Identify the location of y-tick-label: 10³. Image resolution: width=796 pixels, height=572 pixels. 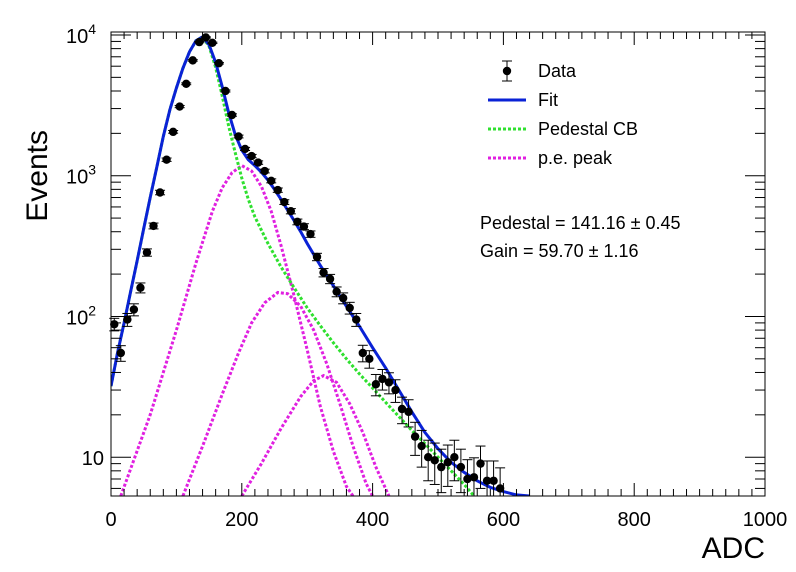
(81, 175).